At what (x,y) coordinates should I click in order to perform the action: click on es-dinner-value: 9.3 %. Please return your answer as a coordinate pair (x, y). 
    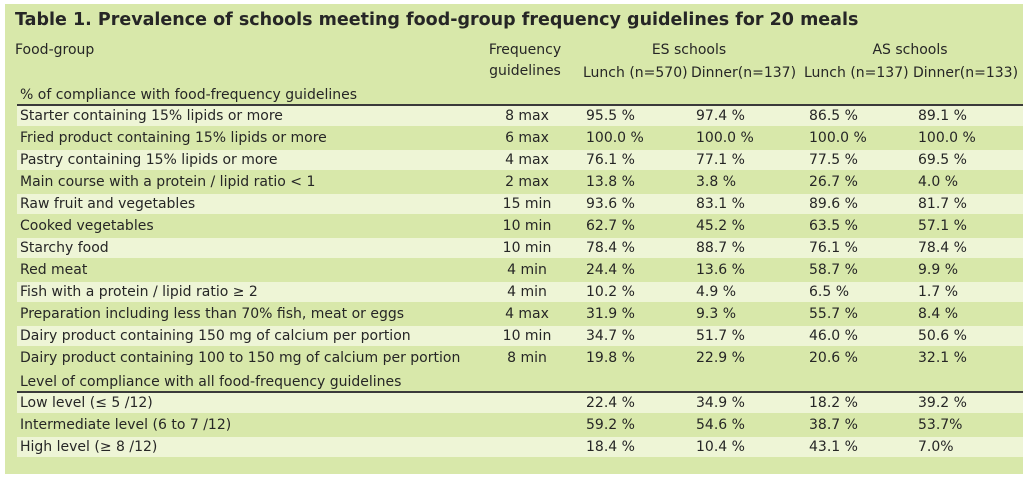
    Looking at the image, I should click on (716, 314).